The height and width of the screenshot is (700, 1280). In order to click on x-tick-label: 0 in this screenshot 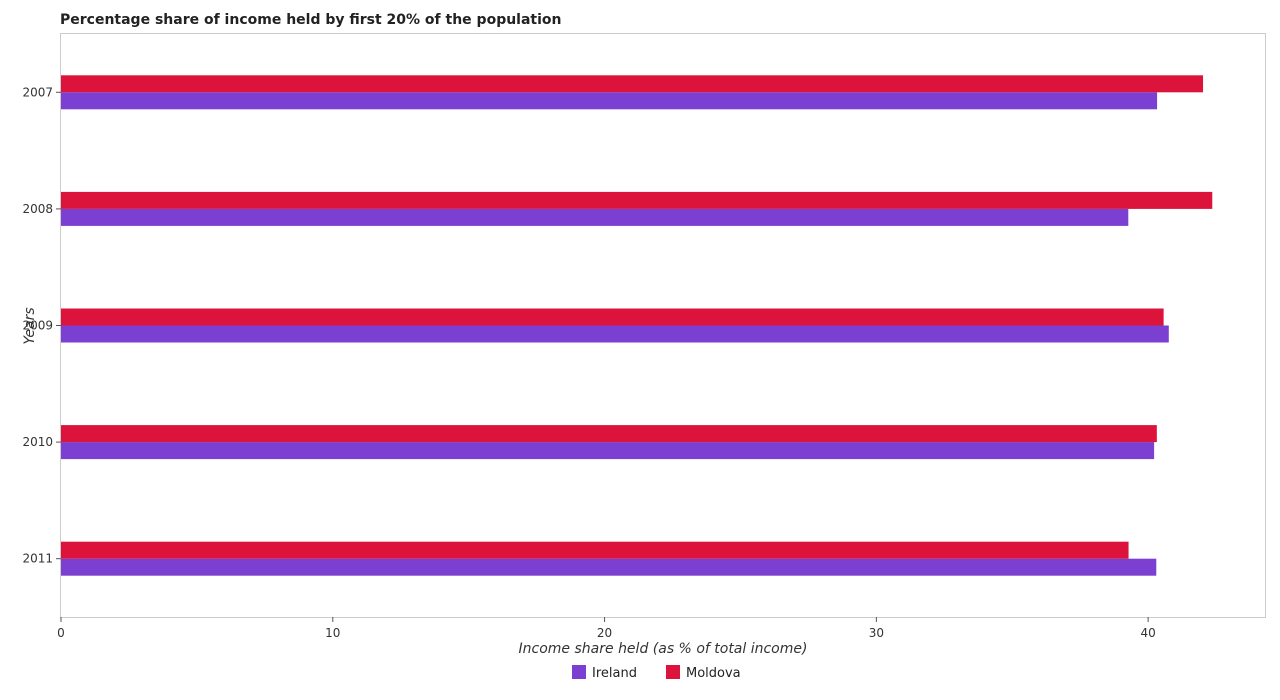, I will do `click(61, 633)`.